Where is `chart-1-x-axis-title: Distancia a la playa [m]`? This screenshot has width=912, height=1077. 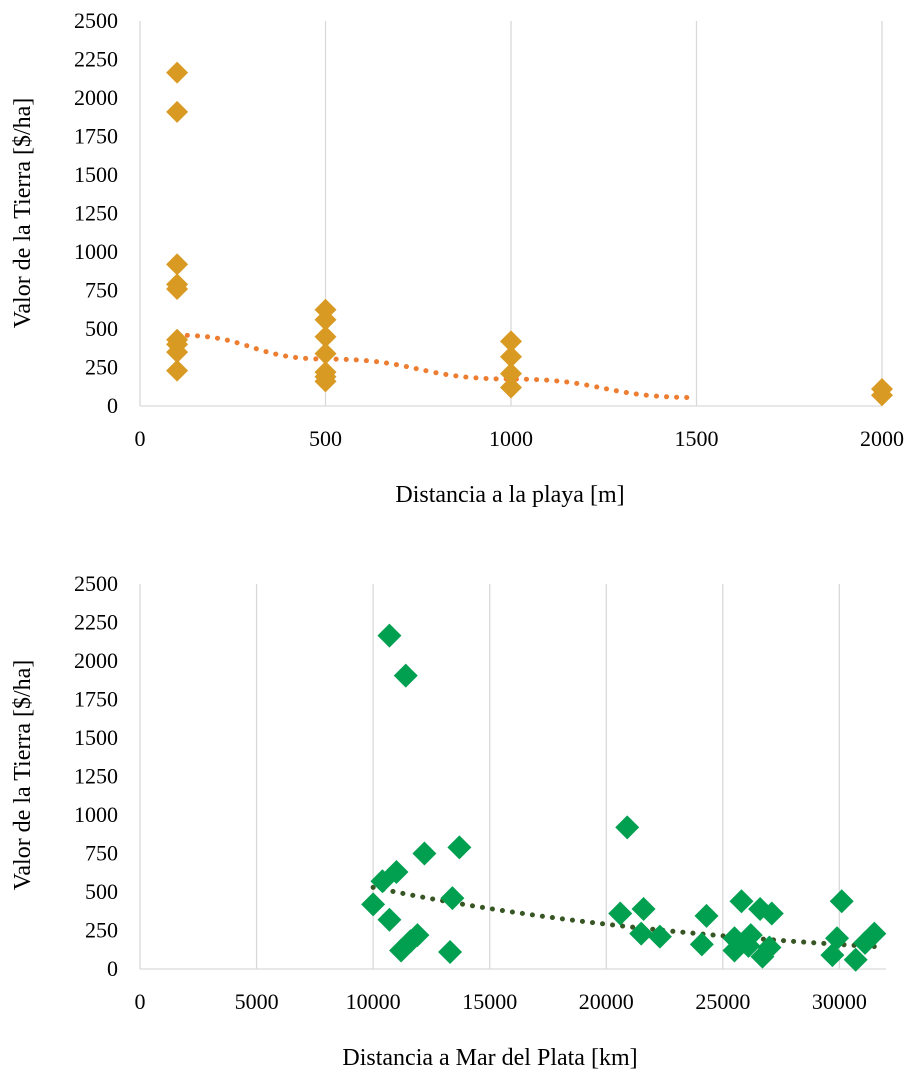
chart-1-x-axis-title: Distancia a la playa [m] is located at coordinates (509, 495).